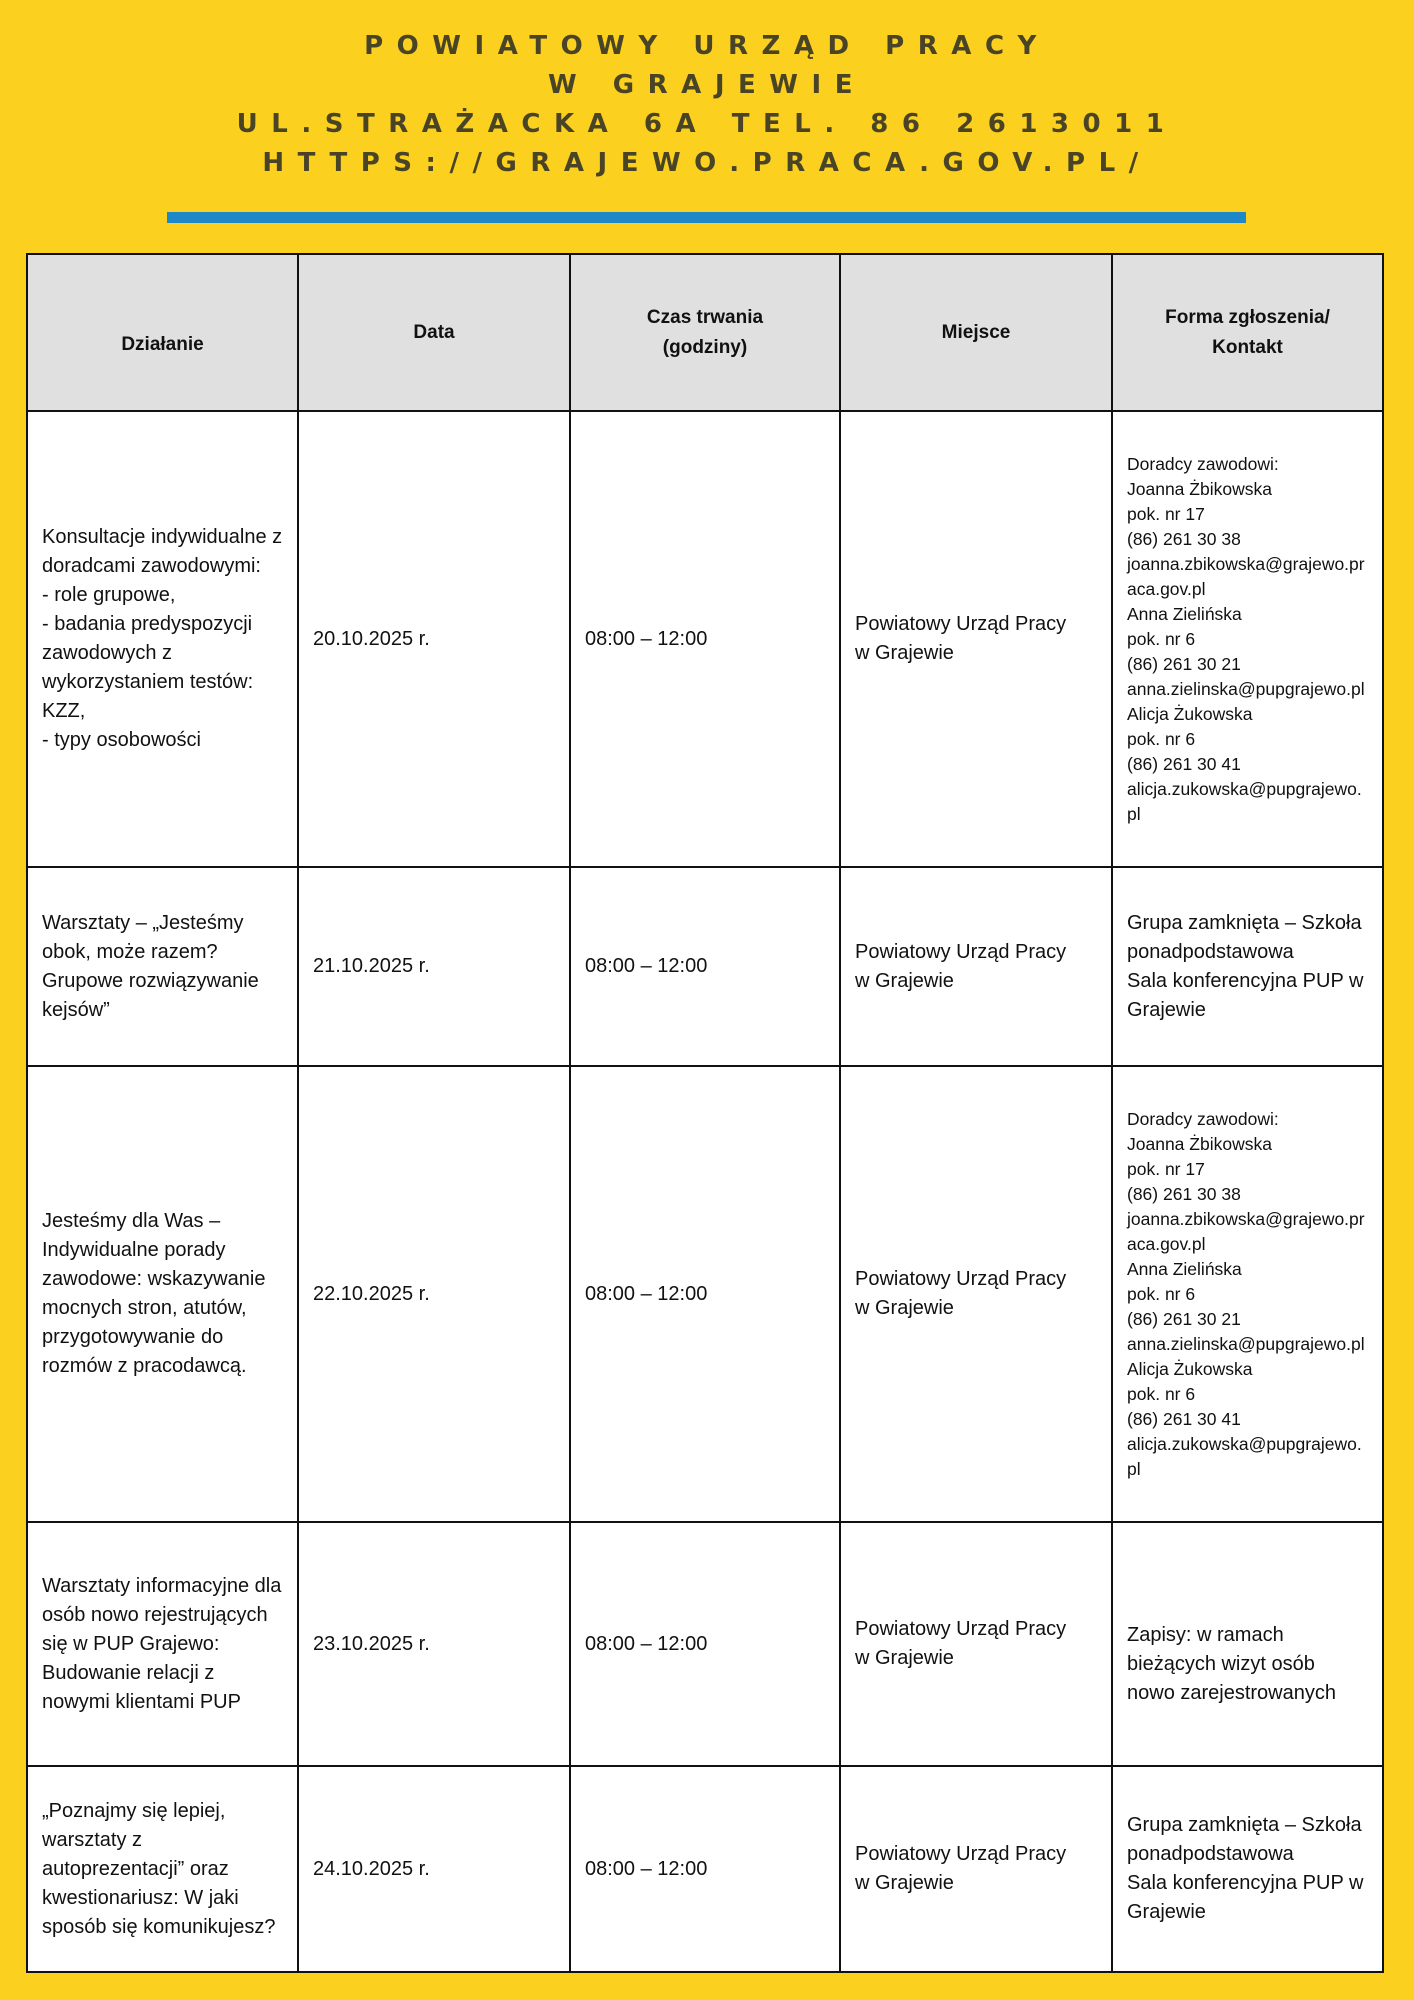  What do you see at coordinates (434, 1644) in the screenshot?
I see `cell-data: 23.10.2025 r.` at bounding box center [434, 1644].